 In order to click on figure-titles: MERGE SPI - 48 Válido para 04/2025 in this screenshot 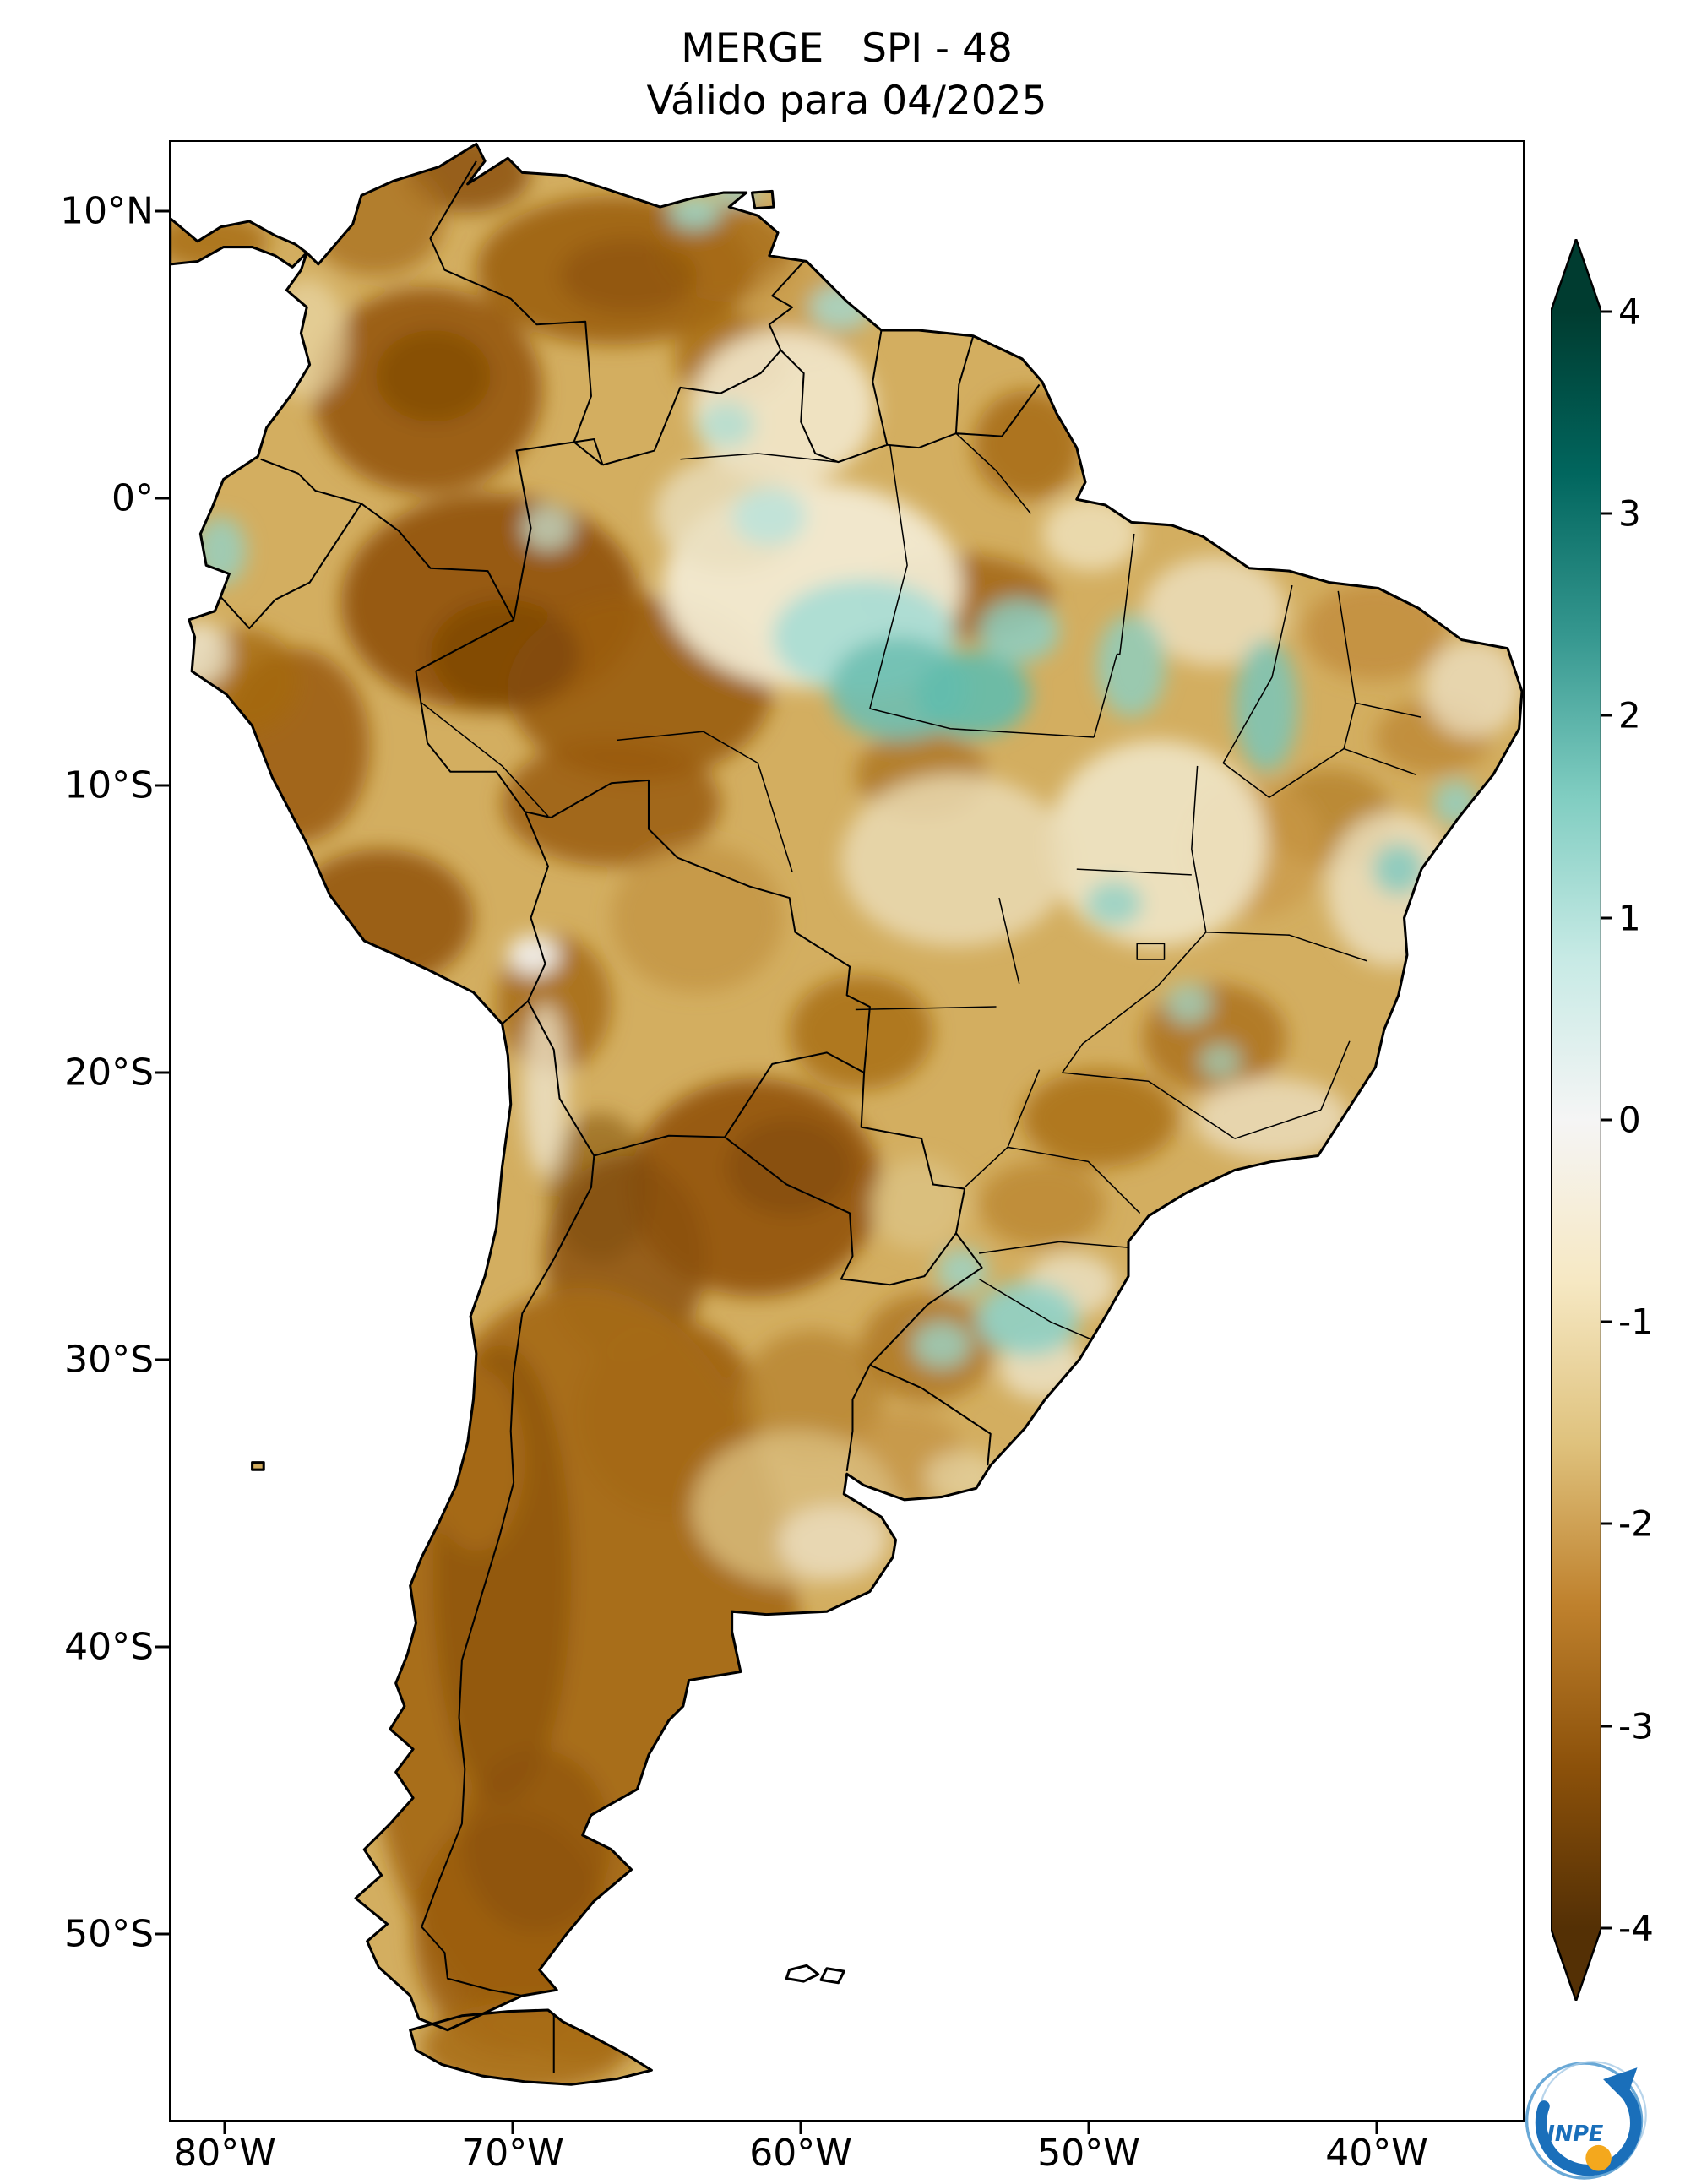, I will do `click(847, 76)`.